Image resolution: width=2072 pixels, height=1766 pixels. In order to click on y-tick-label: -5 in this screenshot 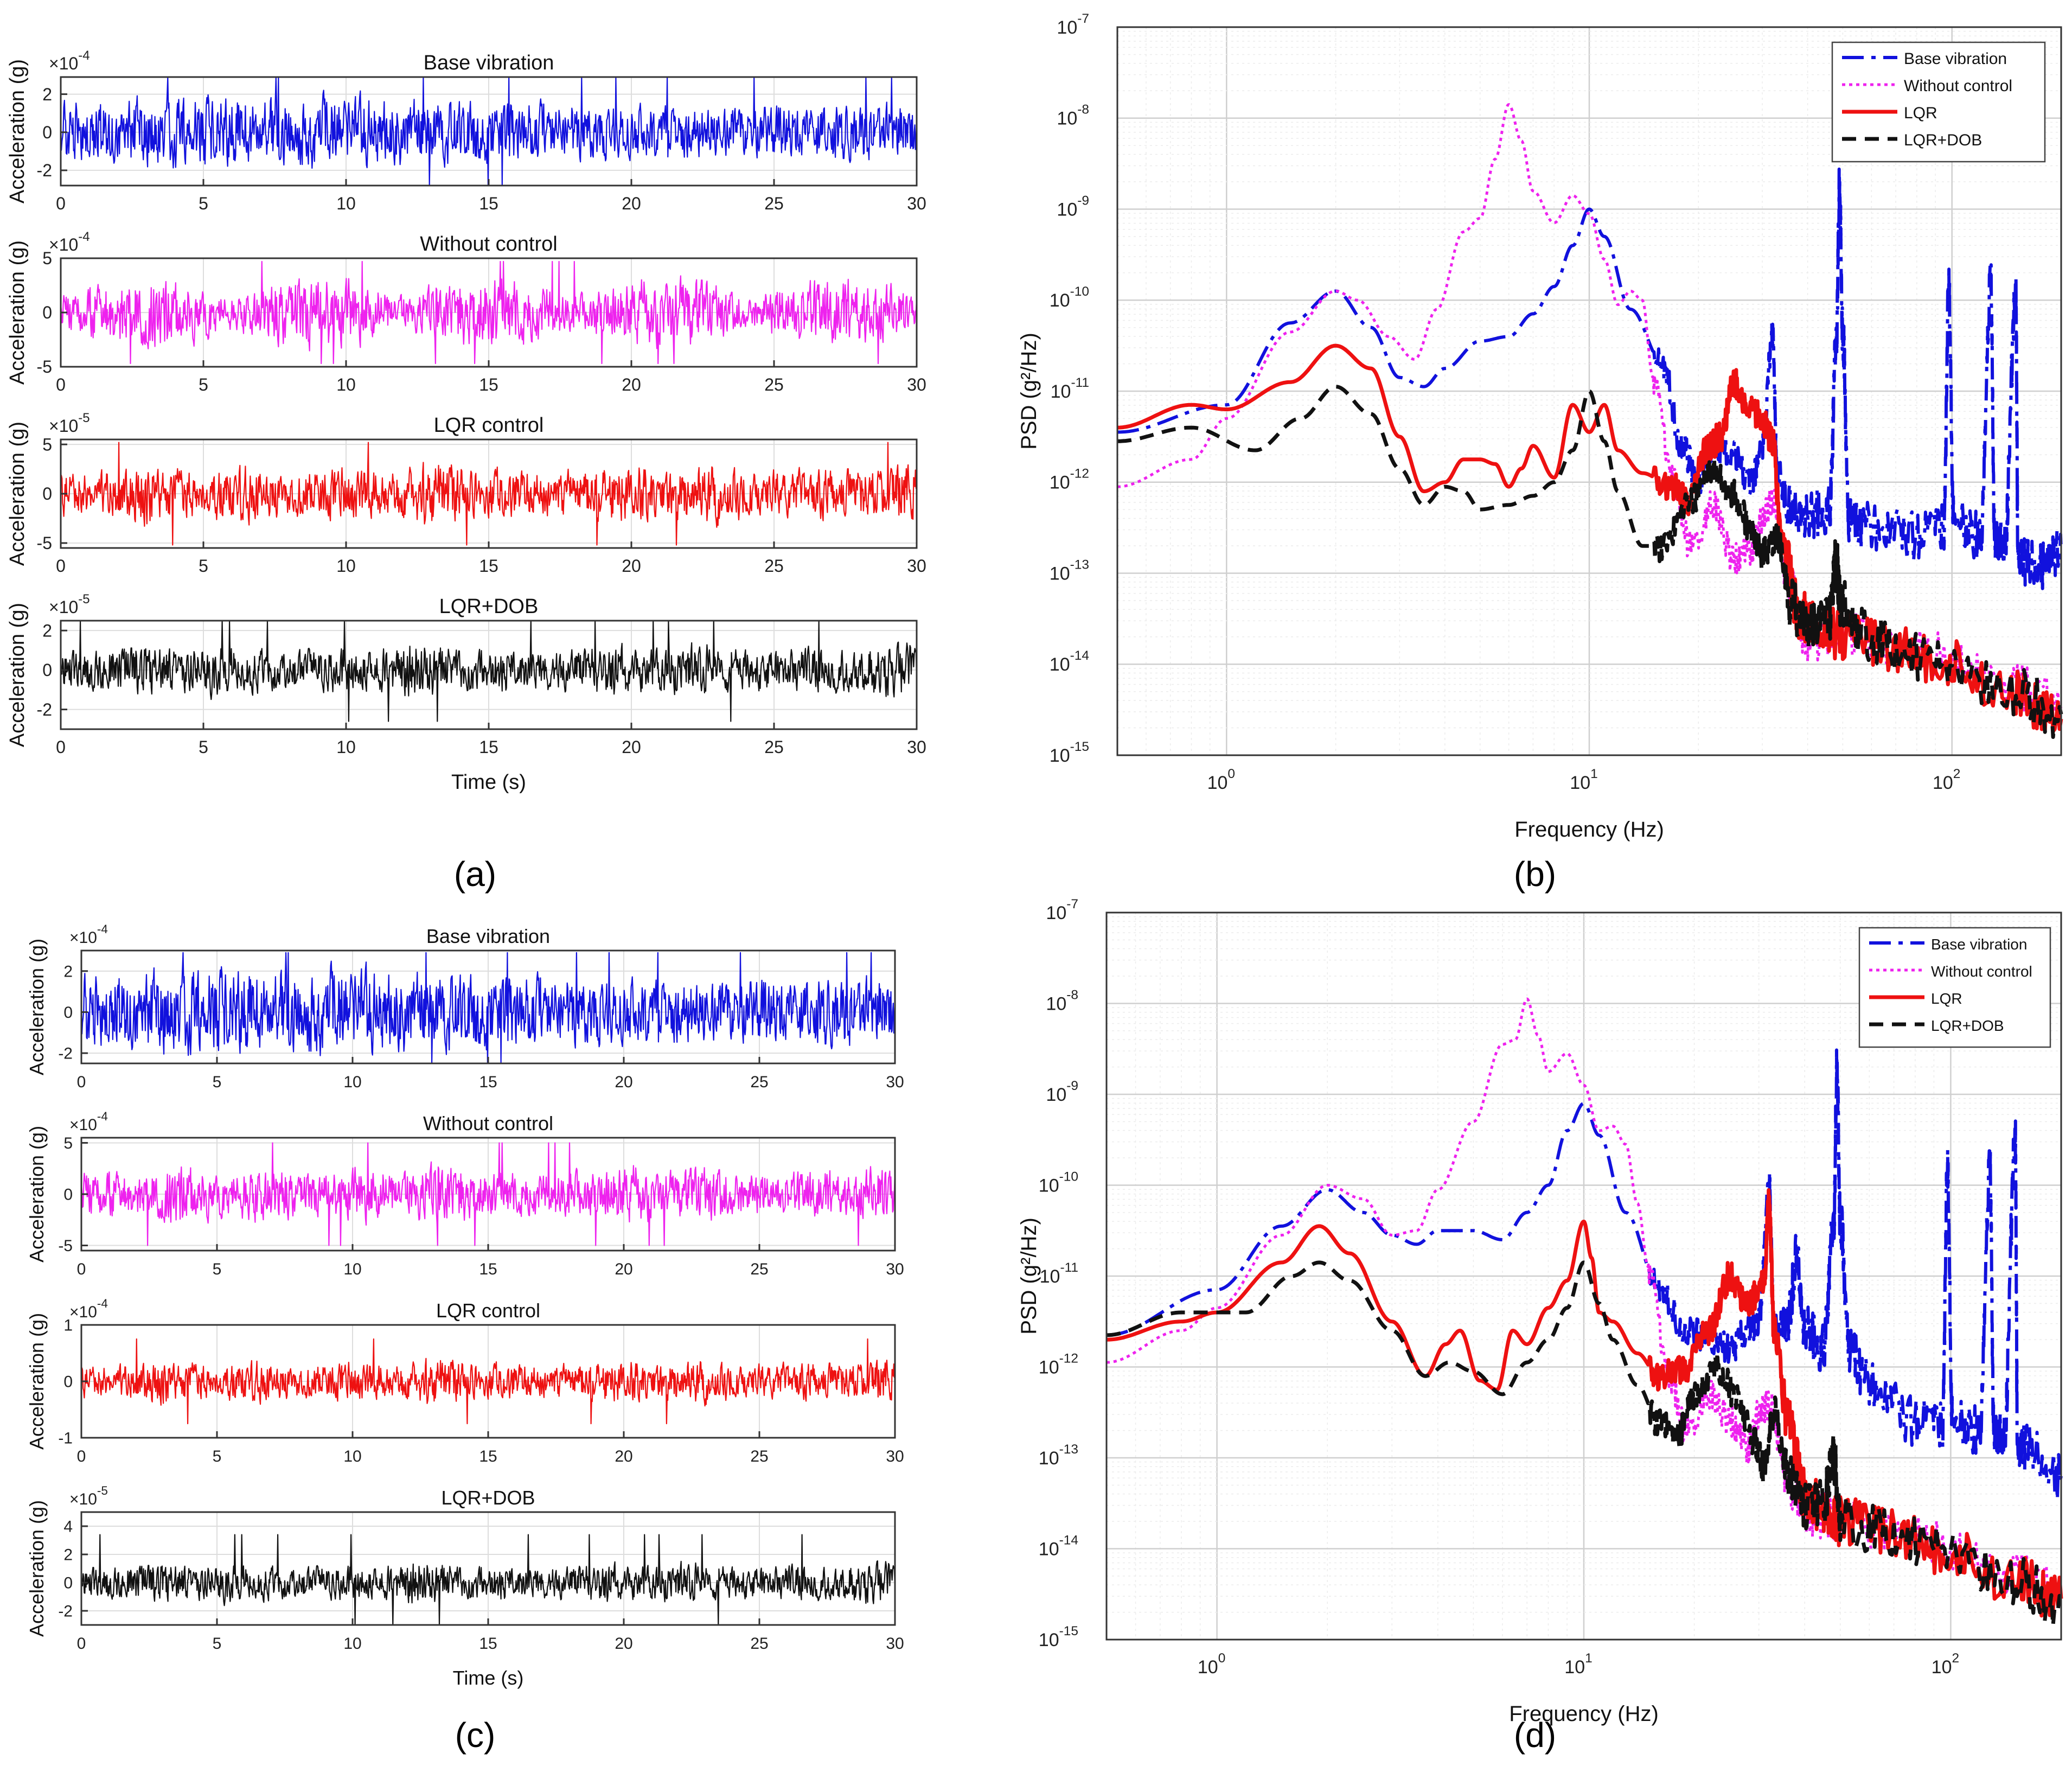, I will do `click(44, 543)`.